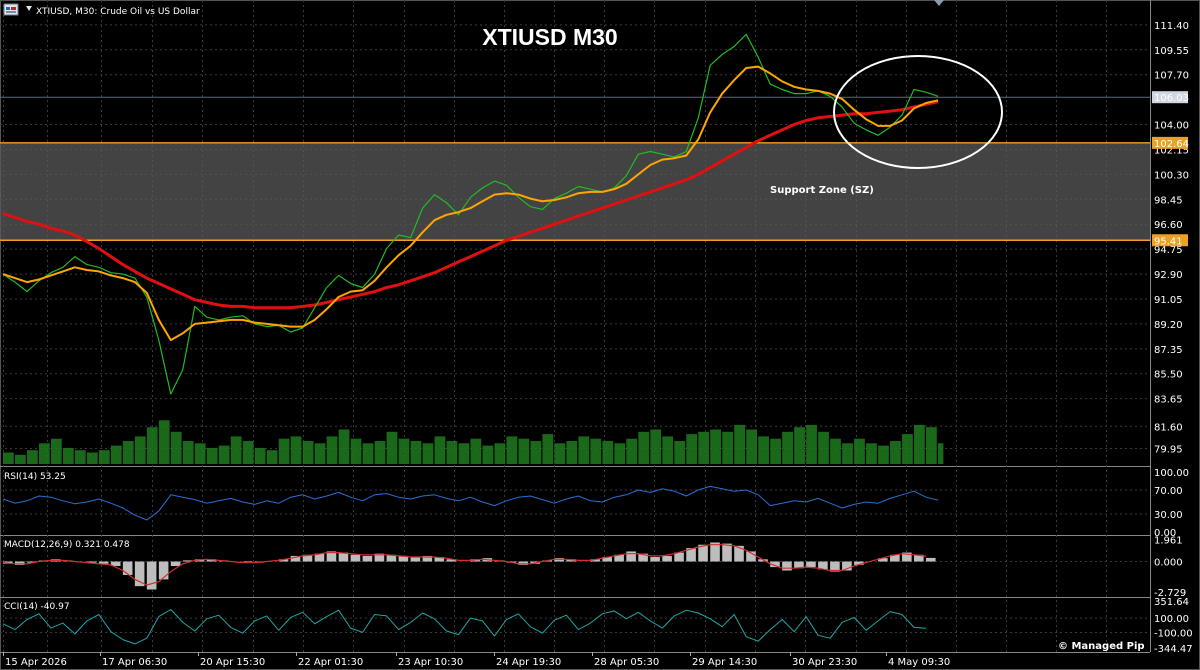 The width and height of the screenshot is (1200, 670). What do you see at coordinates (1171, 98) in the screenshot?
I see `price-tag-label: 106.03` at bounding box center [1171, 98].